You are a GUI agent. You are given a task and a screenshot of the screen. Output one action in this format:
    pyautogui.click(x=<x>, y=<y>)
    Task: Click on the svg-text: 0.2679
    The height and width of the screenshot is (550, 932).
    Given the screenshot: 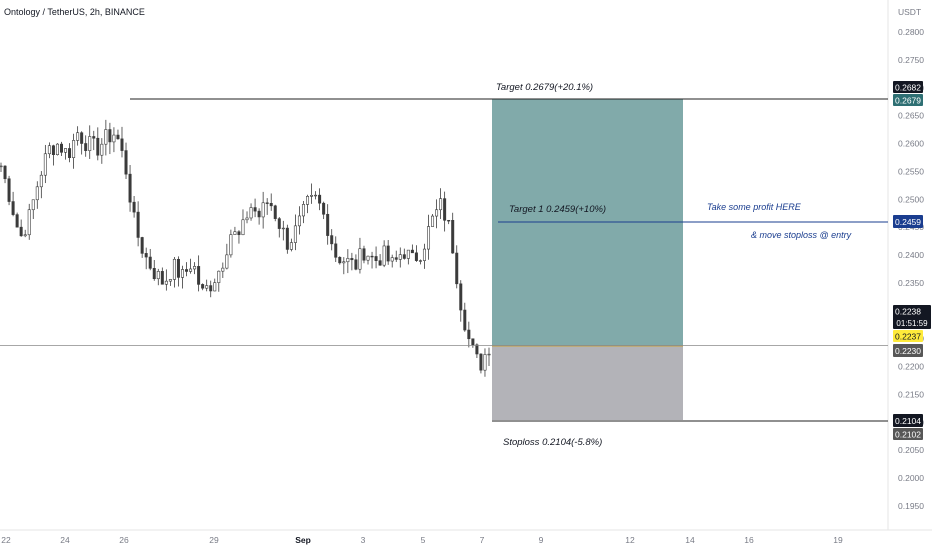 What is the action you would take?
    pyautogui.click(x=908, y=101)
    